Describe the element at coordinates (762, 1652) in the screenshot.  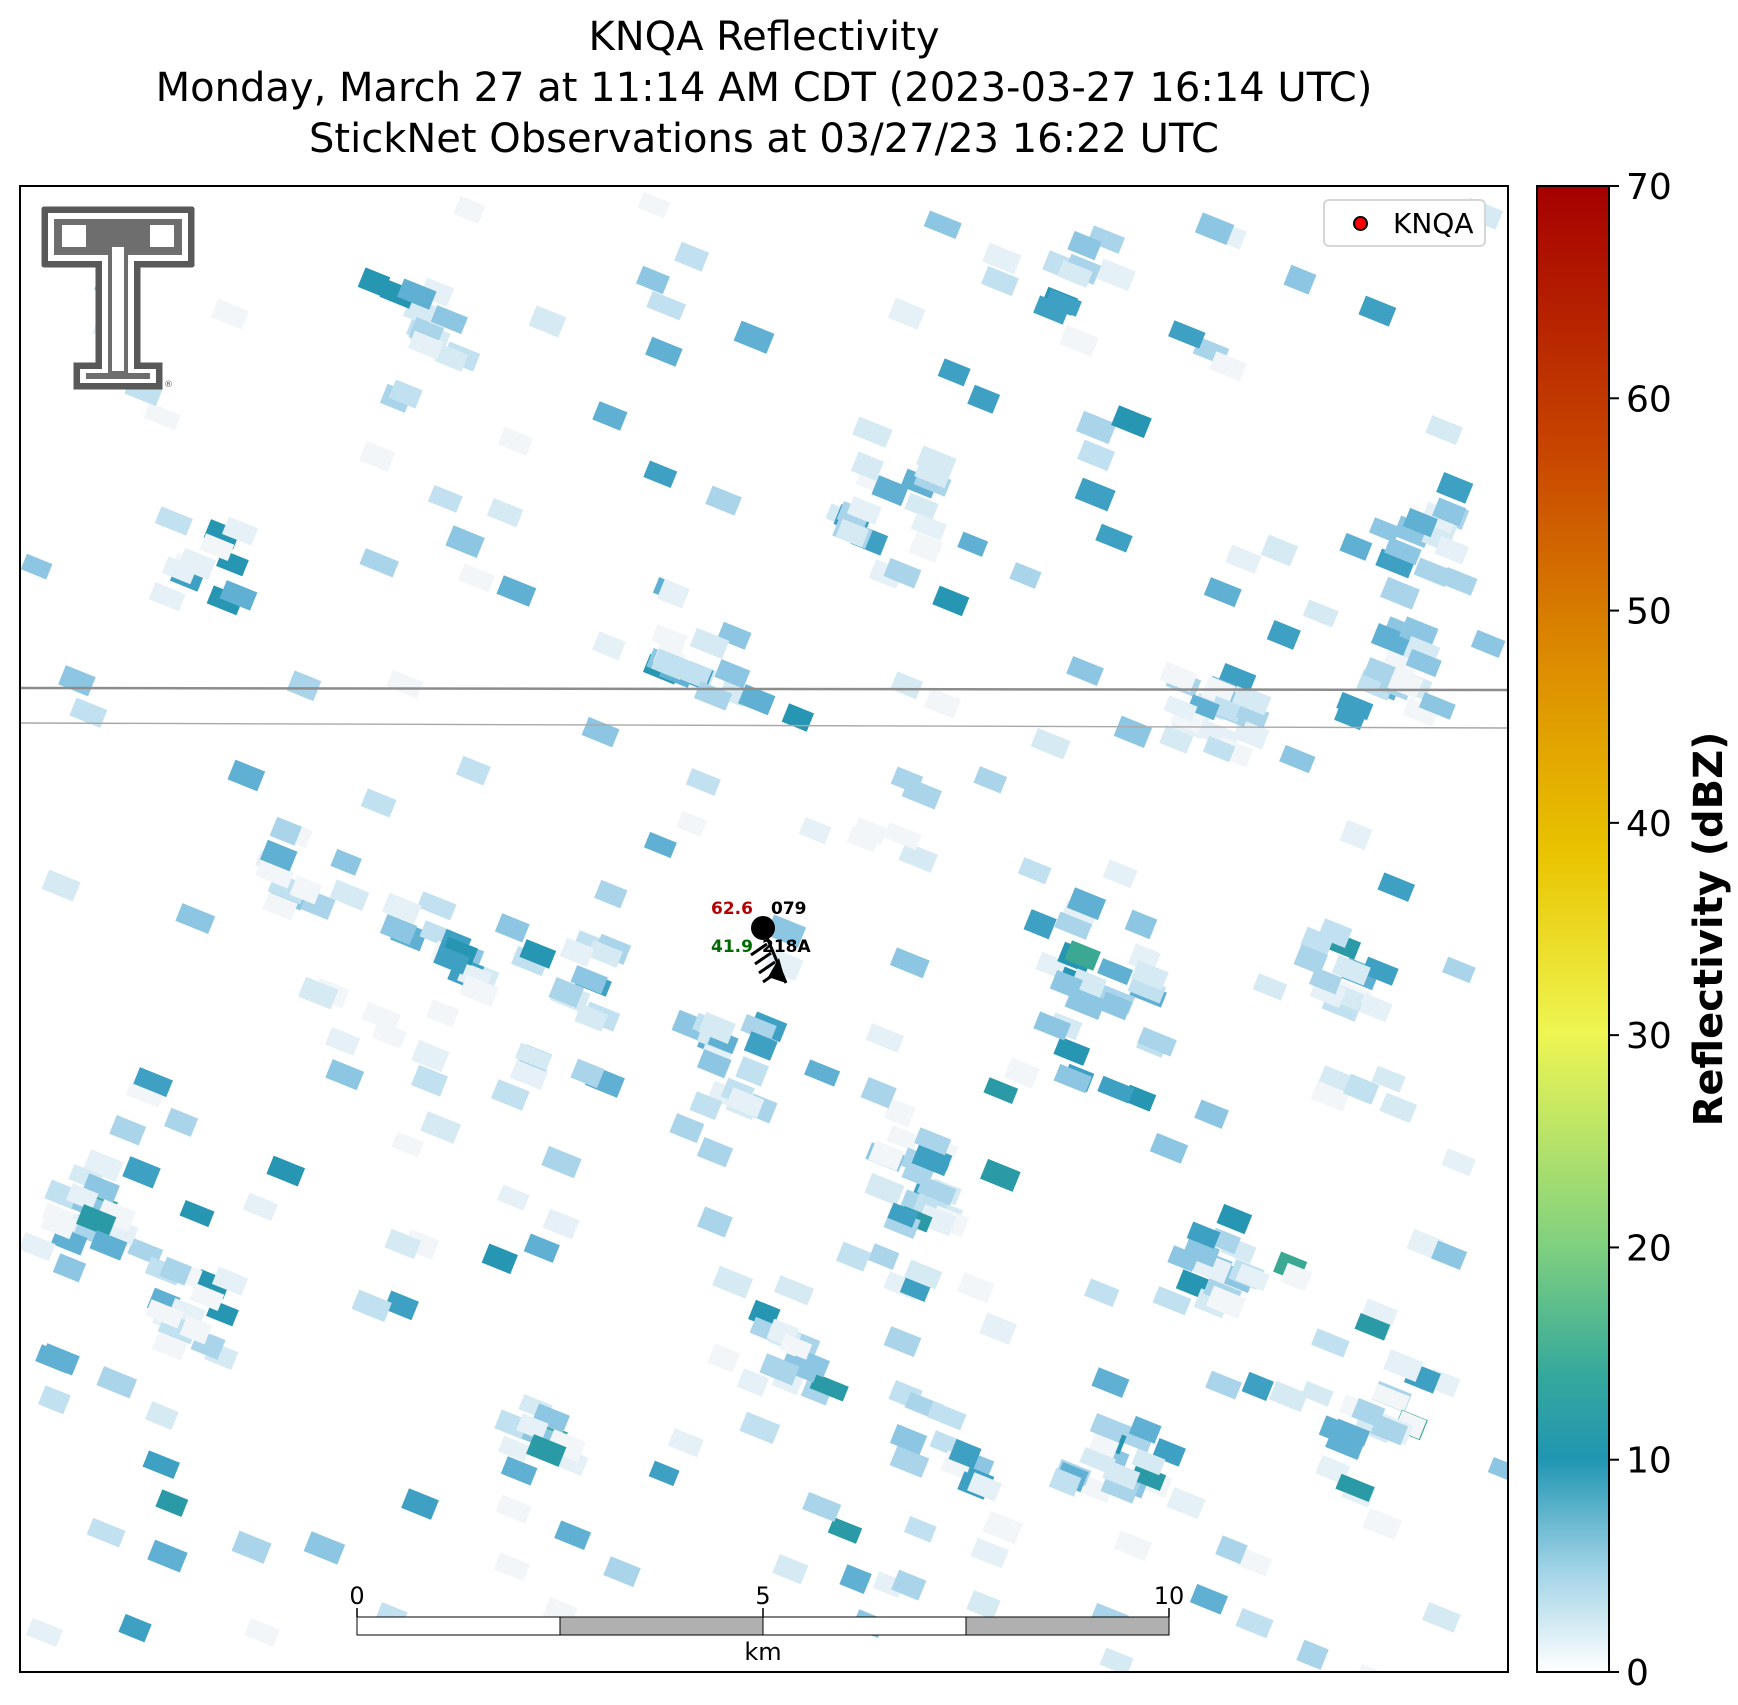
I see `scale-unit-label: km` at that location.